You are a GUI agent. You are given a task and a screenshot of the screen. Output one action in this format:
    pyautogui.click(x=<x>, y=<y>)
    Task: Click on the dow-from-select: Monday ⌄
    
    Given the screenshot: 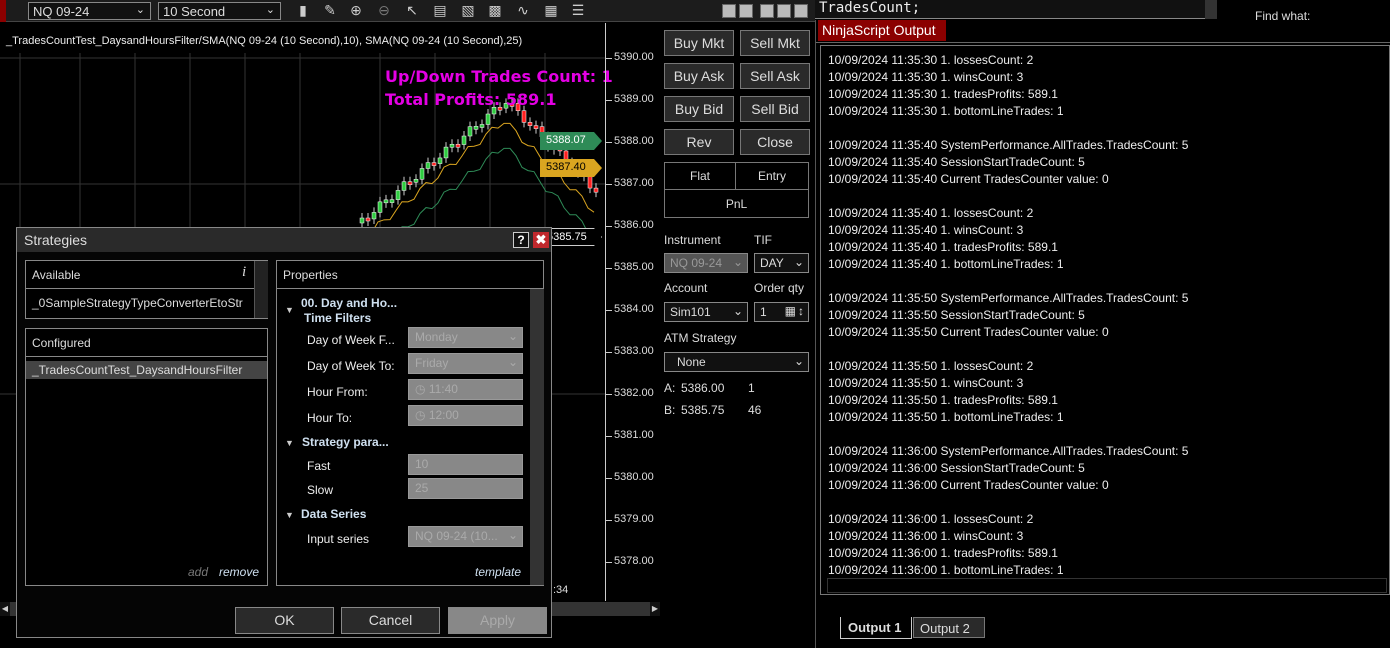 What is the action you would take?
    pyautogui.click(x=465, y=337)
    